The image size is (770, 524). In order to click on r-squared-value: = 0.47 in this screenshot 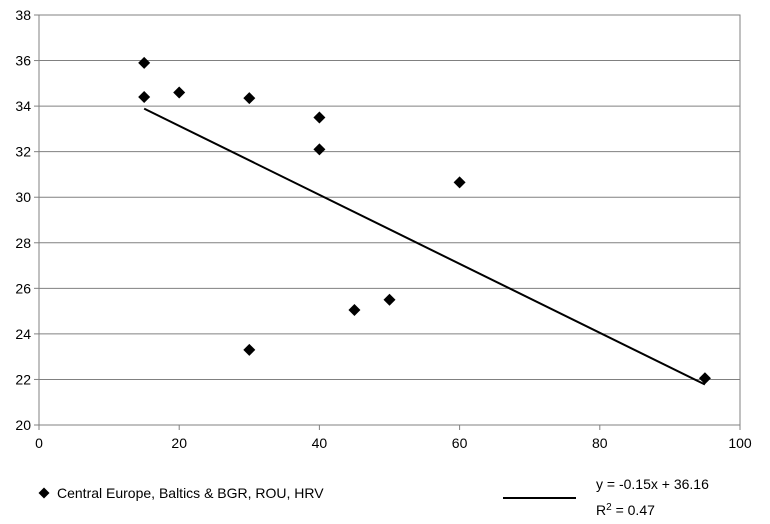, I will do `click(633, 510)`.